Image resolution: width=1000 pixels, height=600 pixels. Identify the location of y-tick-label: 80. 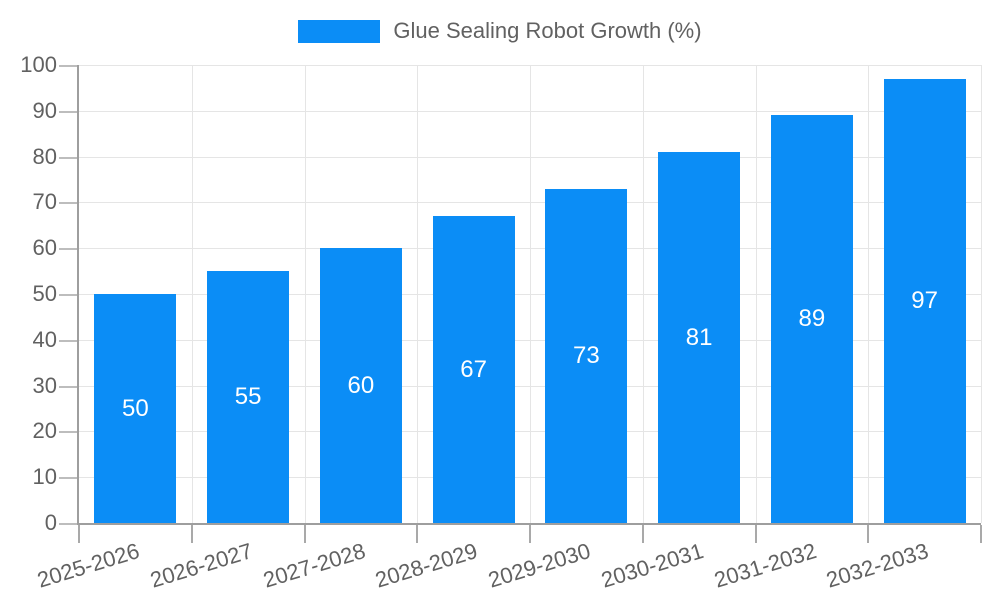
(44, 156).